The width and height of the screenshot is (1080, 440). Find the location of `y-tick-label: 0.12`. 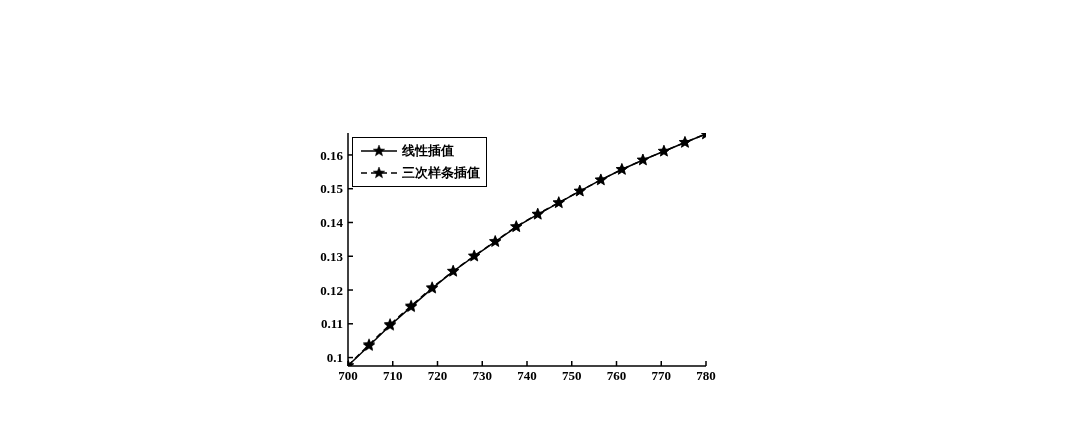

y-tick-label: 0.12 is located at coordinates (331, 290).